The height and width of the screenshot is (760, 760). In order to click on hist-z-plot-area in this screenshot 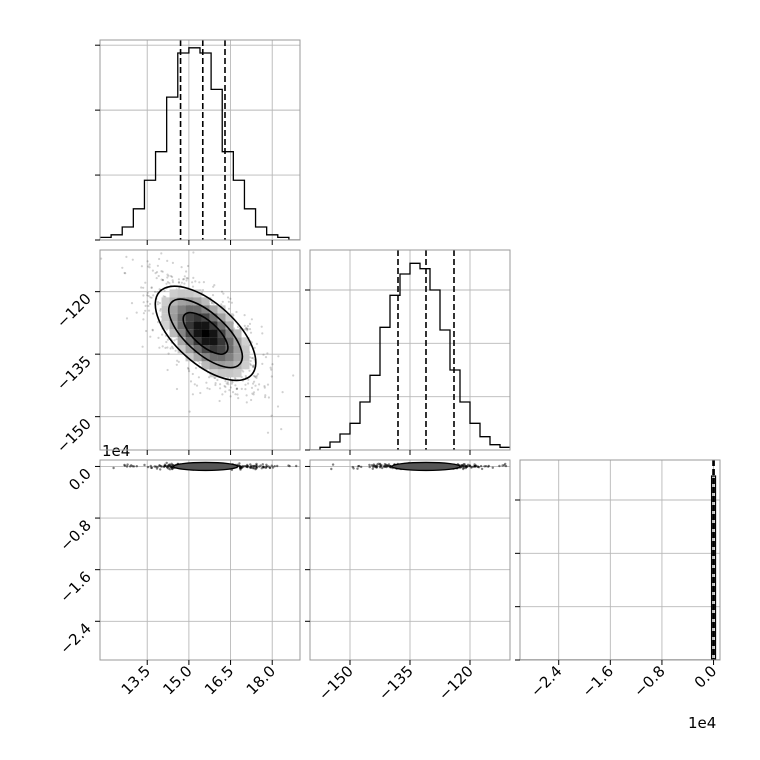, I will do `click(620, 560)`.